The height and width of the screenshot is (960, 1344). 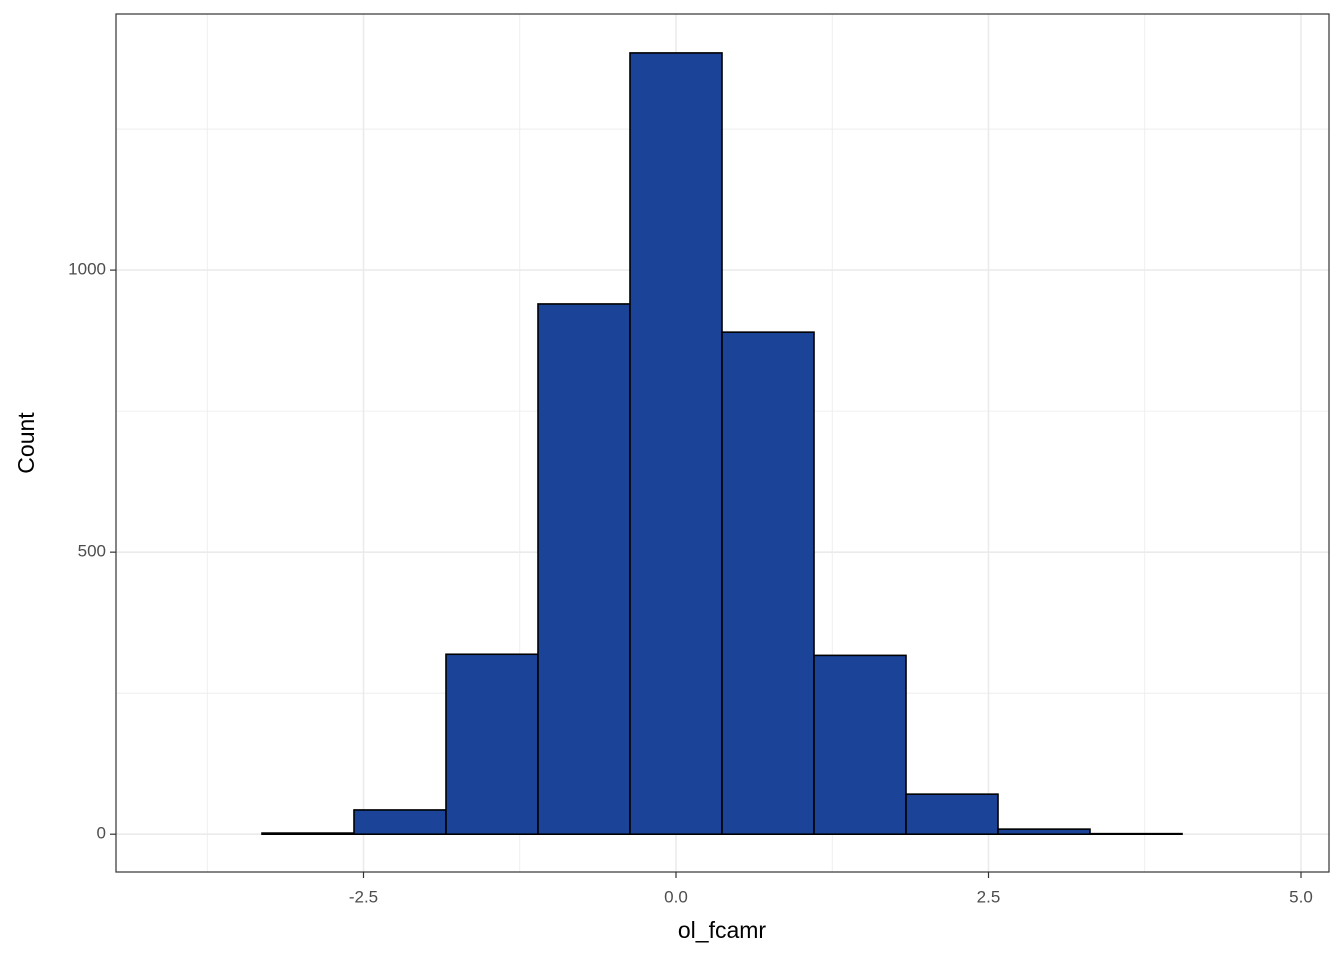 I want to click on y-axis-title: Count, so click(x=26, y=443).